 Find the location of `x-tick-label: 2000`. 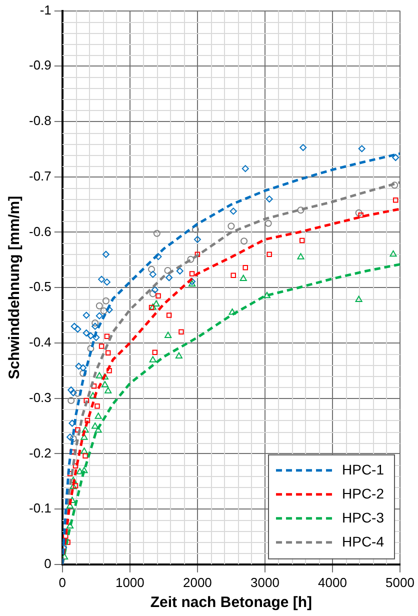

x-tick-label: 2000 is located at coordinates (197, 582).